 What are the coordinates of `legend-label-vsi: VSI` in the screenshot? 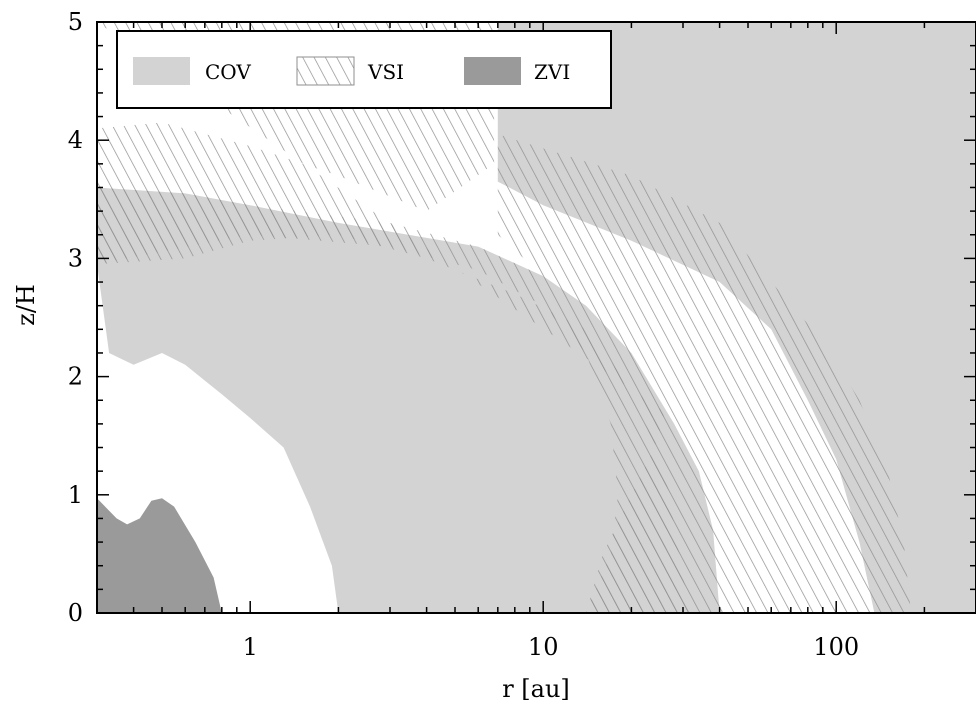 It's located at (385, 72).